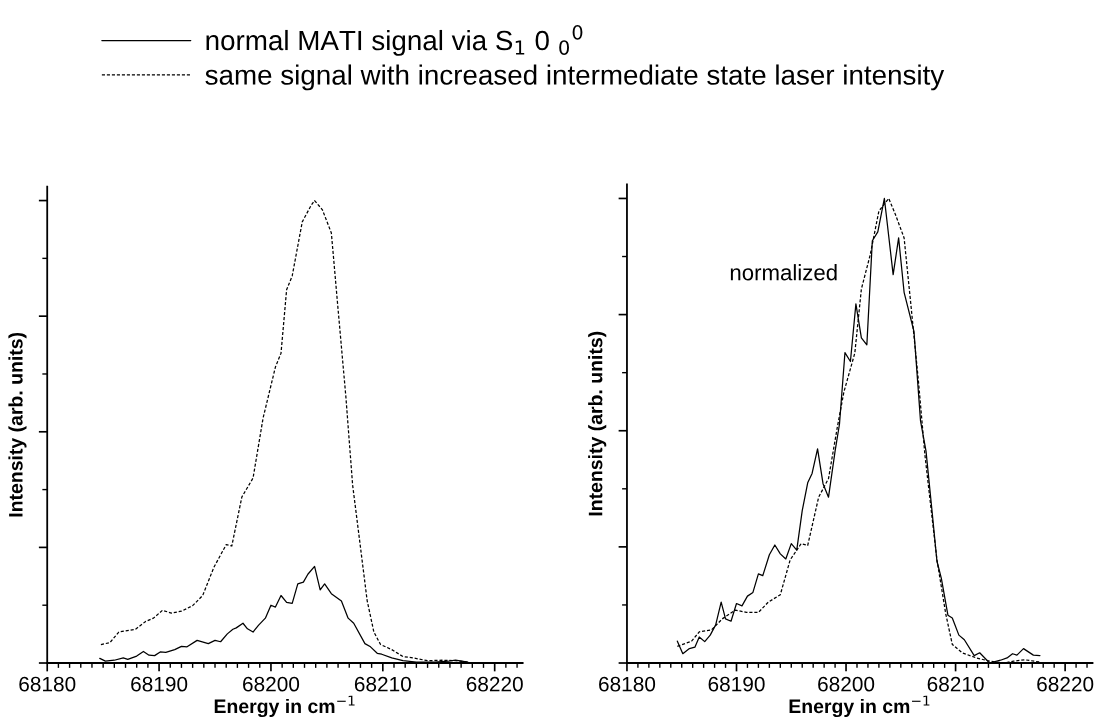 The width and height of the screenshot is (1098, 725). Describe the element at coordinates (394, 40) in the screenshot. I see `legend-label: normal MATI signal via S$_{1}$ 0 $_{0}$$^{0}$` at that location.